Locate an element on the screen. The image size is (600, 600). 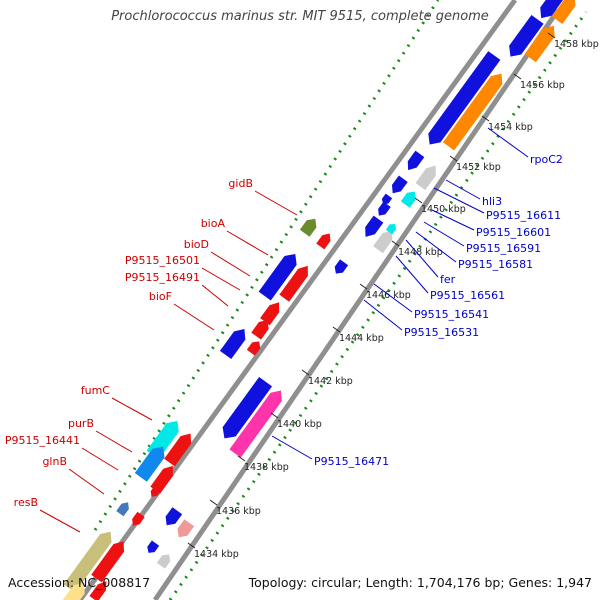
ruler-tick-label: 1434 kbp is located at coordinates (216, 554).